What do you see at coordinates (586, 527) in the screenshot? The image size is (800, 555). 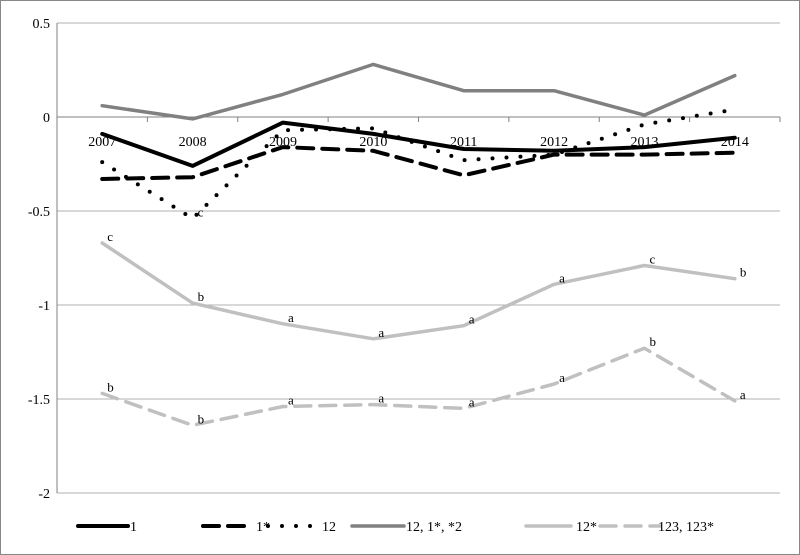 I see `legend-label: 12*` at bounding box center [586, 527].